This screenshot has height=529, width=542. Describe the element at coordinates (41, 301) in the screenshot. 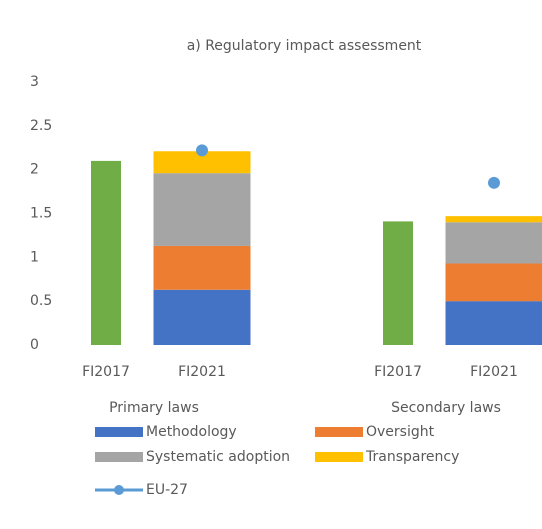

I see `y-tick-label: 0.5` at that location.